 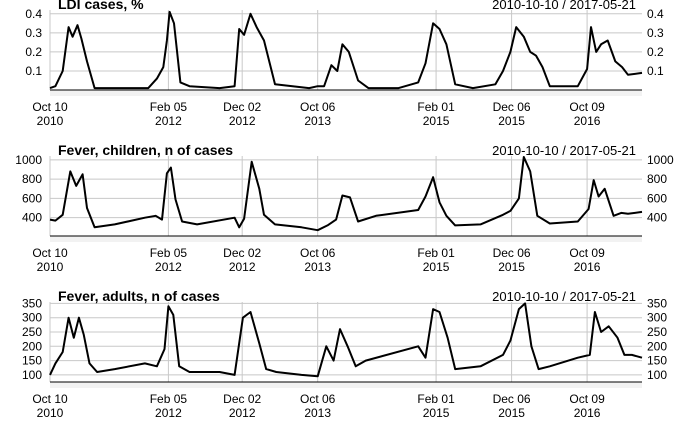 What do you see at coordinates (346, 194) in the screenshot?
I see `panel-2-series-line` at bounding box center [346, 194].